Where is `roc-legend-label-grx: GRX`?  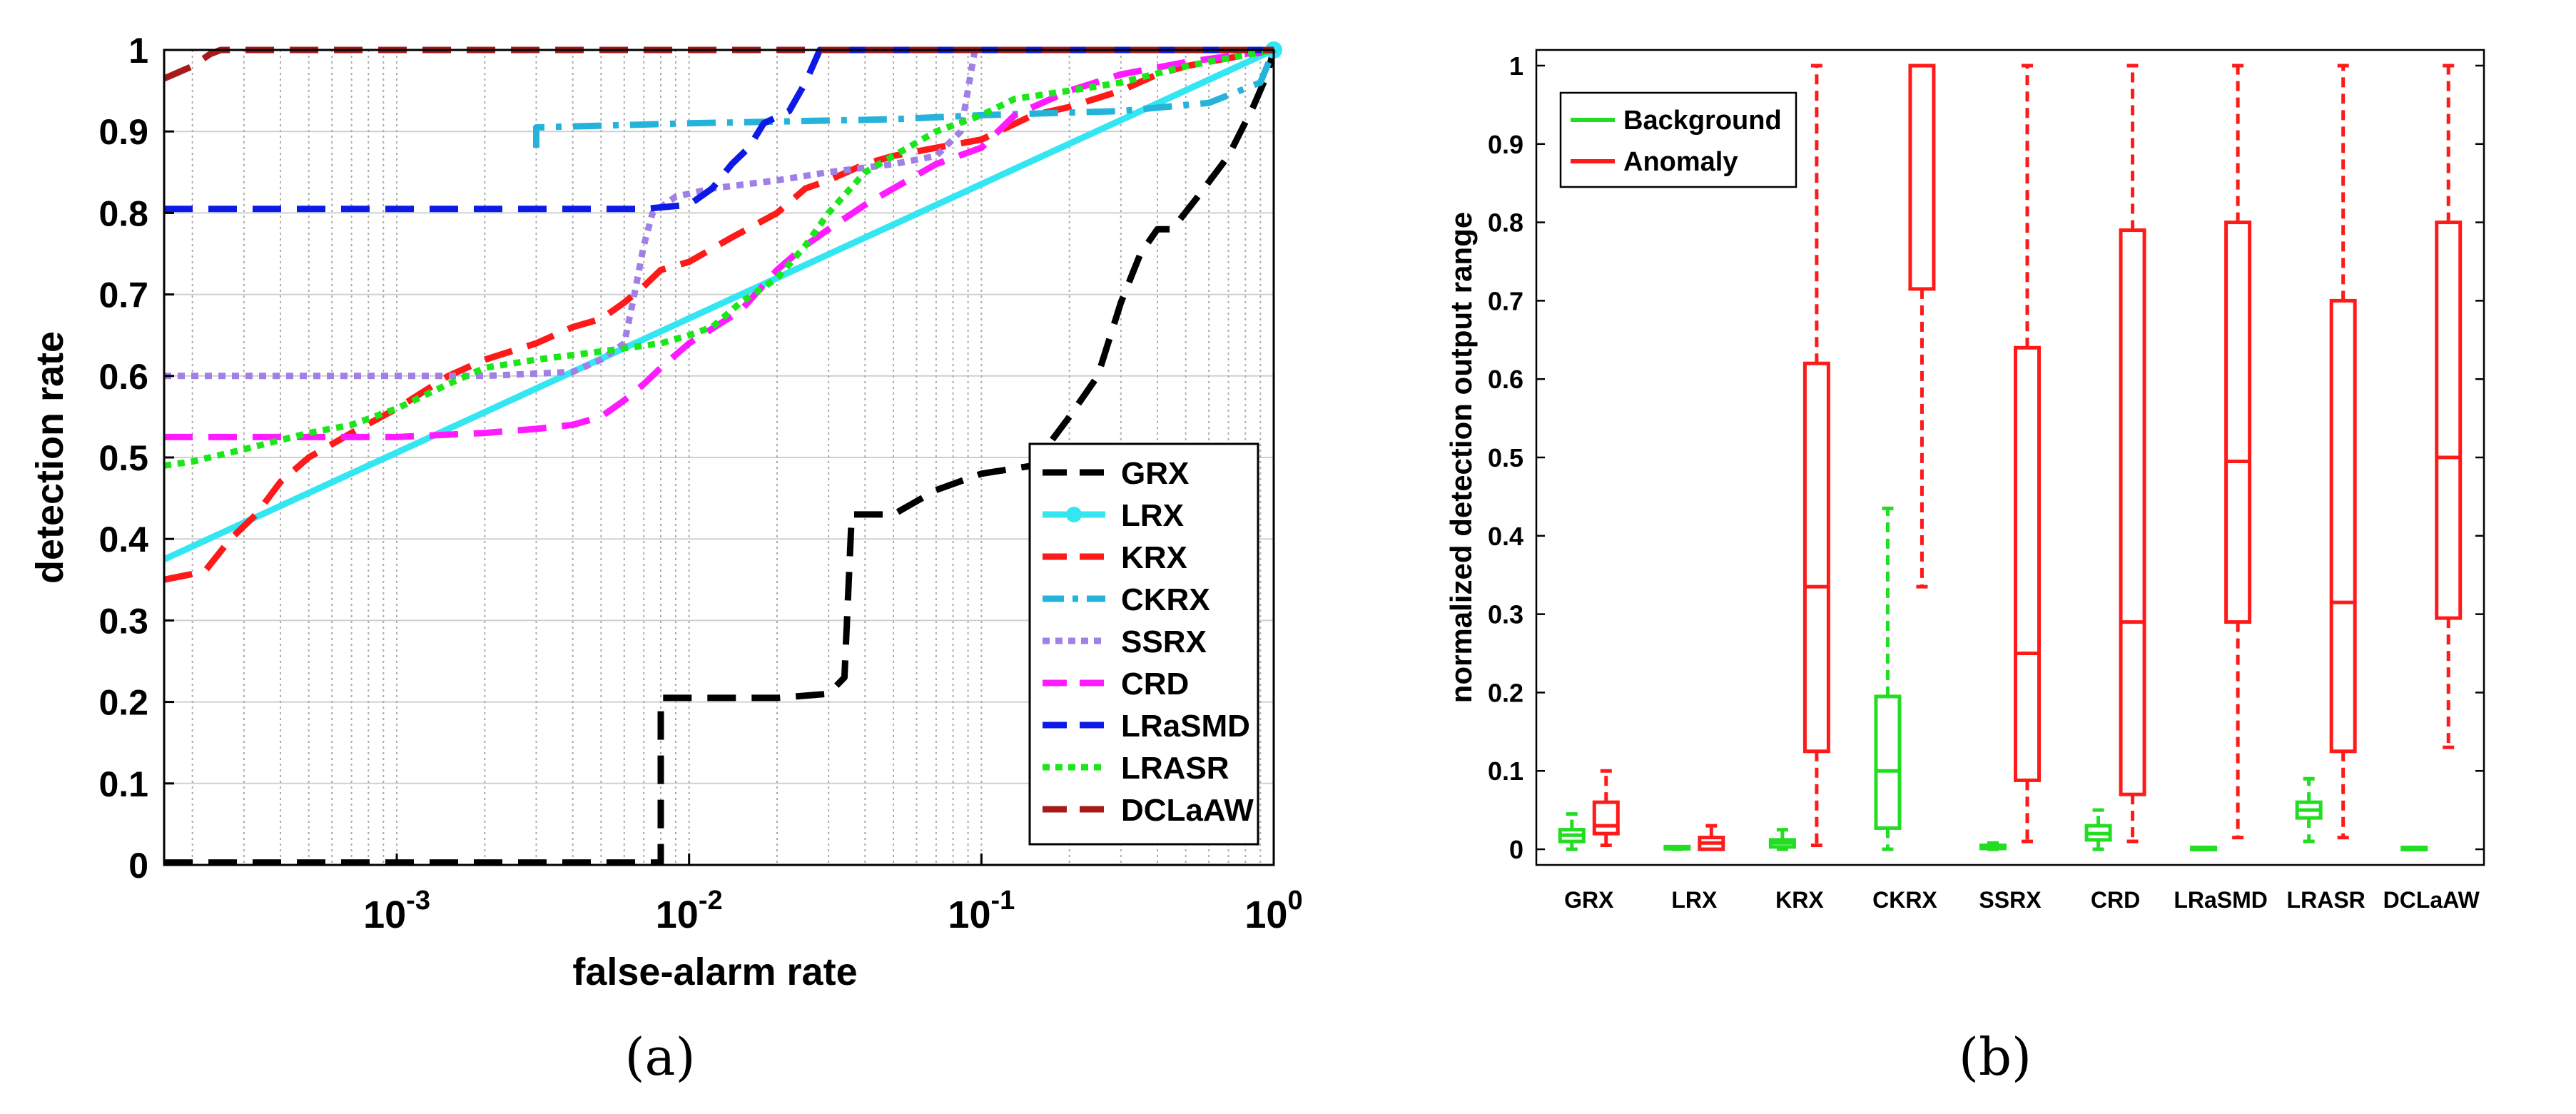 roc-legend-label-grx: GRX is located at coordinates (1155, 473).